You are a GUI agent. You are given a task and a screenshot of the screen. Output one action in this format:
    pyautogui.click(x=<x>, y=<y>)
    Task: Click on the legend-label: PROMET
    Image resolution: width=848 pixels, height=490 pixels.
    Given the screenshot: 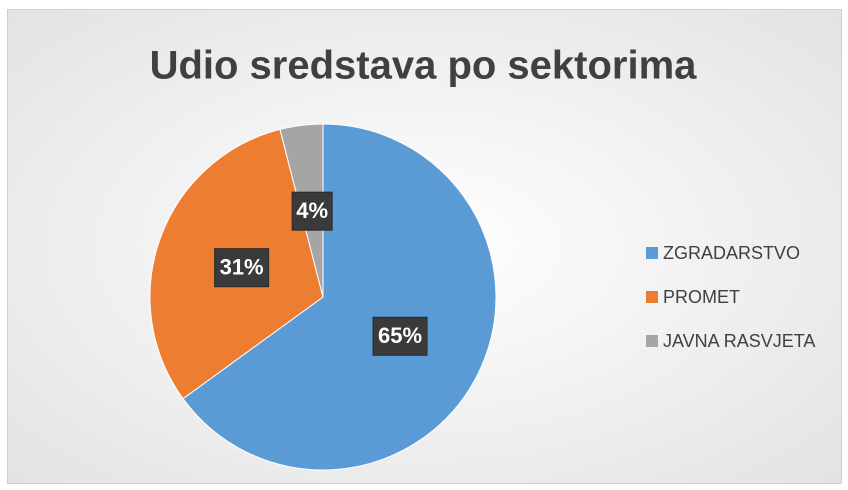 What is the action you would take?
    pyautogui.click(x=701, y=297)
    